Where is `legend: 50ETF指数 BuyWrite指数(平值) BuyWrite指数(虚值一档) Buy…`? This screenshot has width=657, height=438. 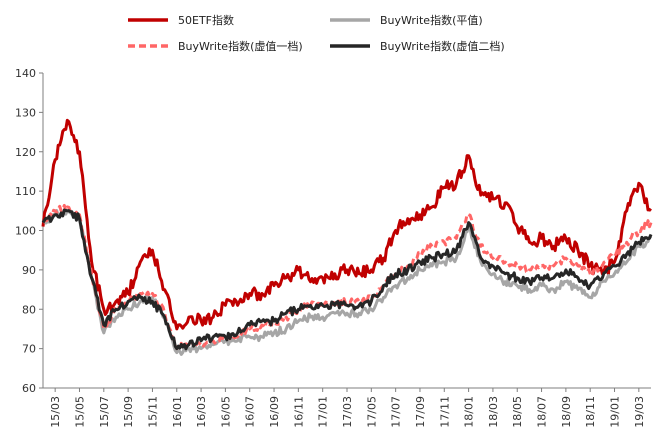 legend: 50ETF指数 BuyWrite指数(平值) BuyWrite指数(虚值一档) Buy… is located at coordinates (316, 33).